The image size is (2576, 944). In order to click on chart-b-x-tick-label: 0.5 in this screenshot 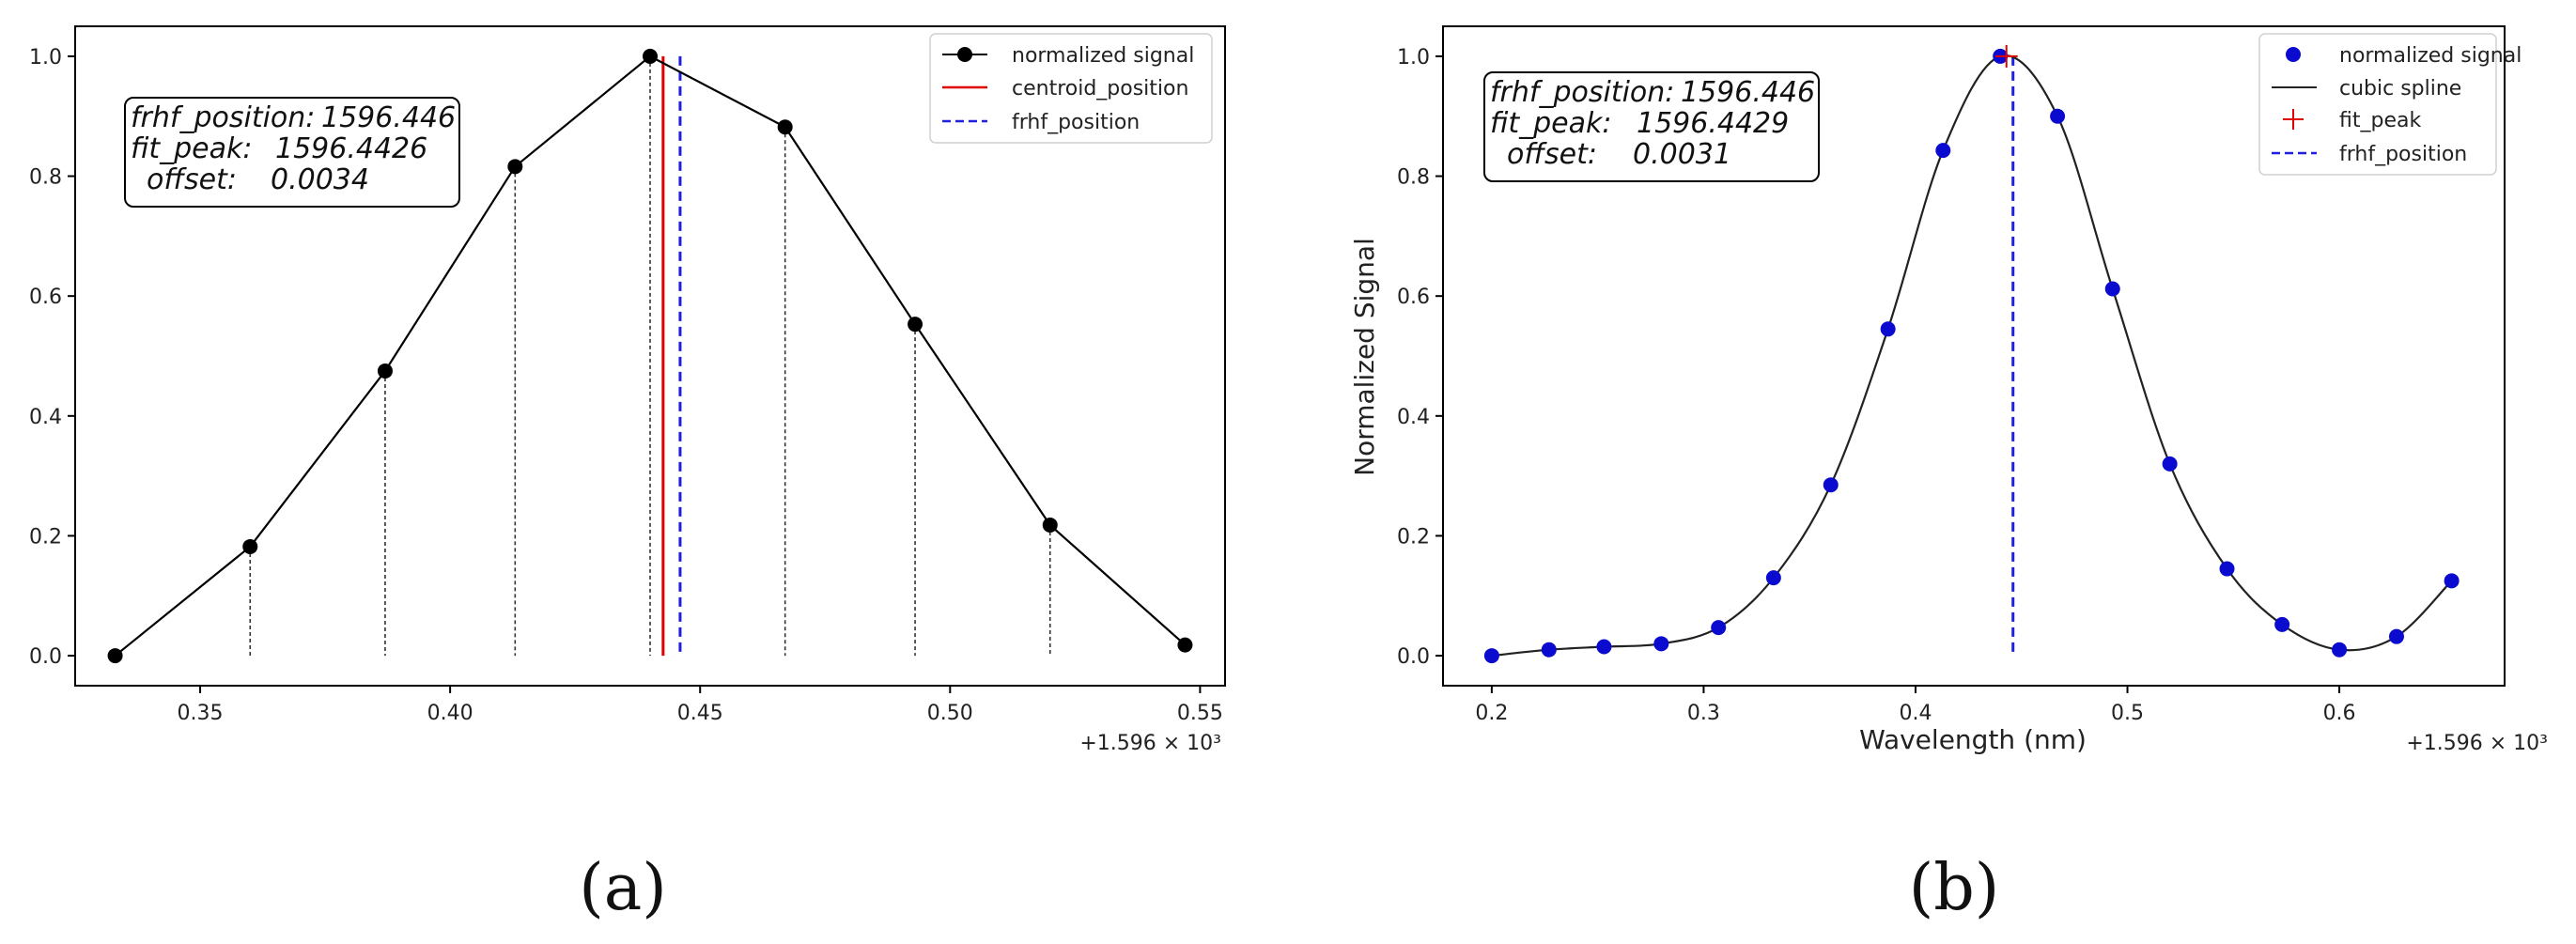, I will do `click(2128, 714)`.